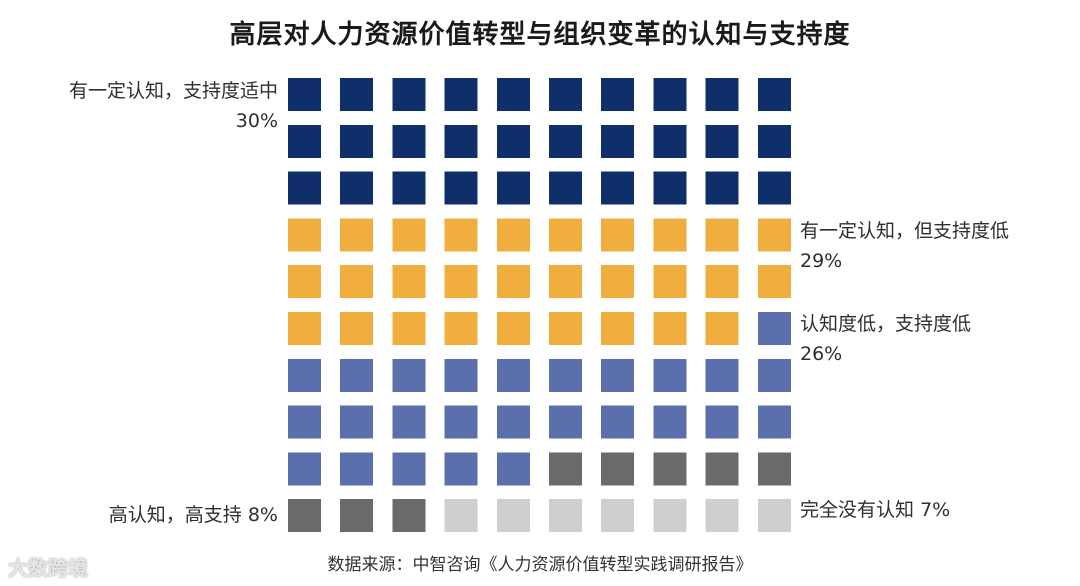 The height and width of the screenshot is (586, 1080). What do you see at coordinates (885, 339) in the screenshot?
I see `segment-label-low-awareness: 认知度低，支持度低 26%` at bounding box center [885, 339].